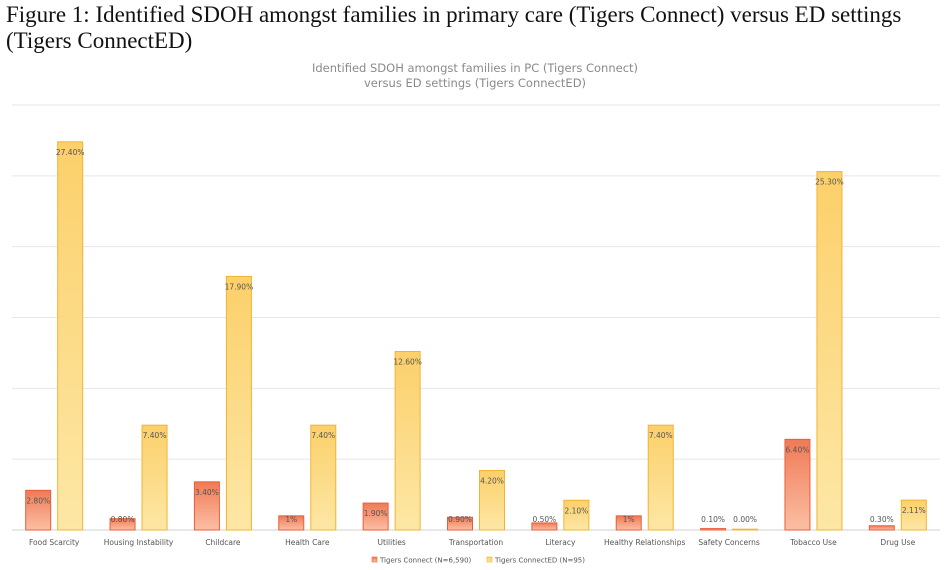 The width and height of the screenshot is (950, 570). I want to click on category-label-5: Transportation, so click(475, 542).